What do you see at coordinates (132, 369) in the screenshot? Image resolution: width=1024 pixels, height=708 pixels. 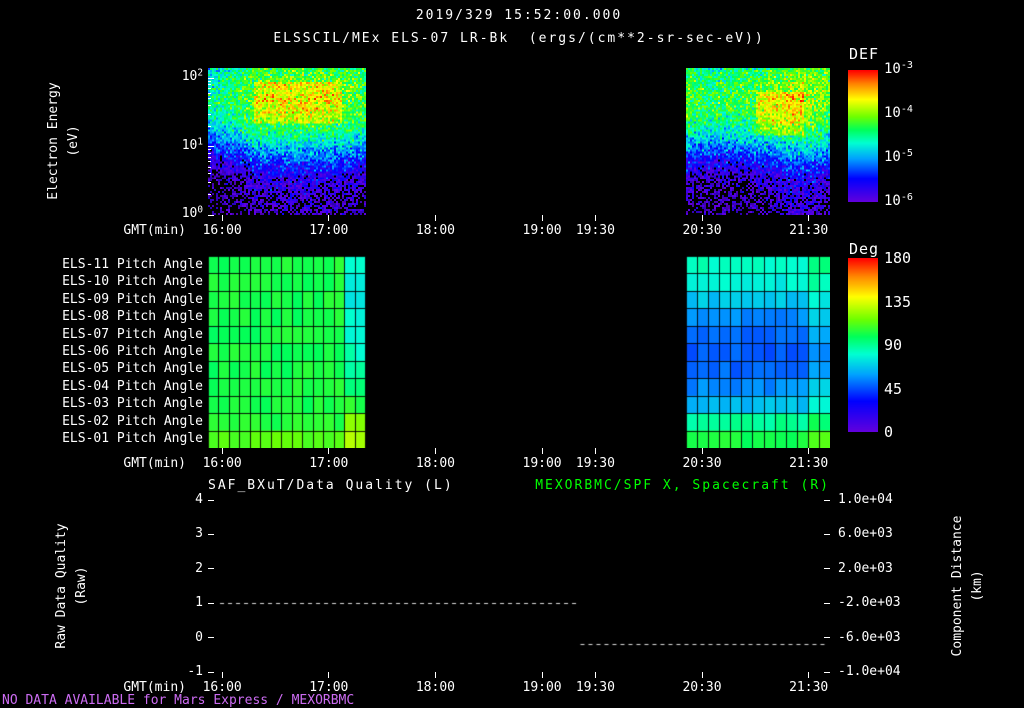 I see `pitch-row-label: ELS-05 Pitch Angle` at bounding box center [132, 369].